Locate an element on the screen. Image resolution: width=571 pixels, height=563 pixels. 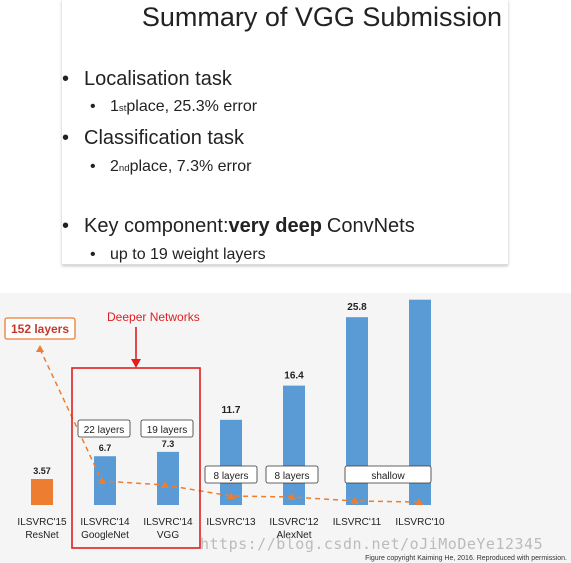
category-label-0: ILSVRC'15 is located at coordinates (42, 522).